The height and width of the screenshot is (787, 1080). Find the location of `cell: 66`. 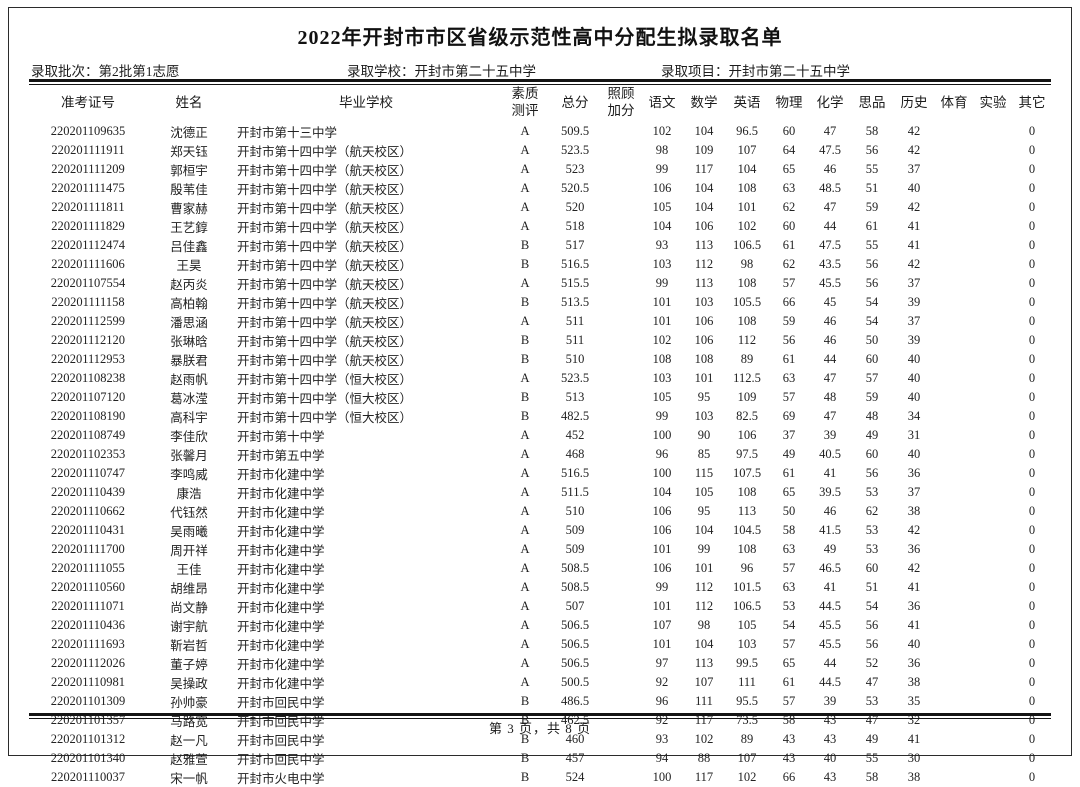

cell: 66 is located at coordinates (789, 777).